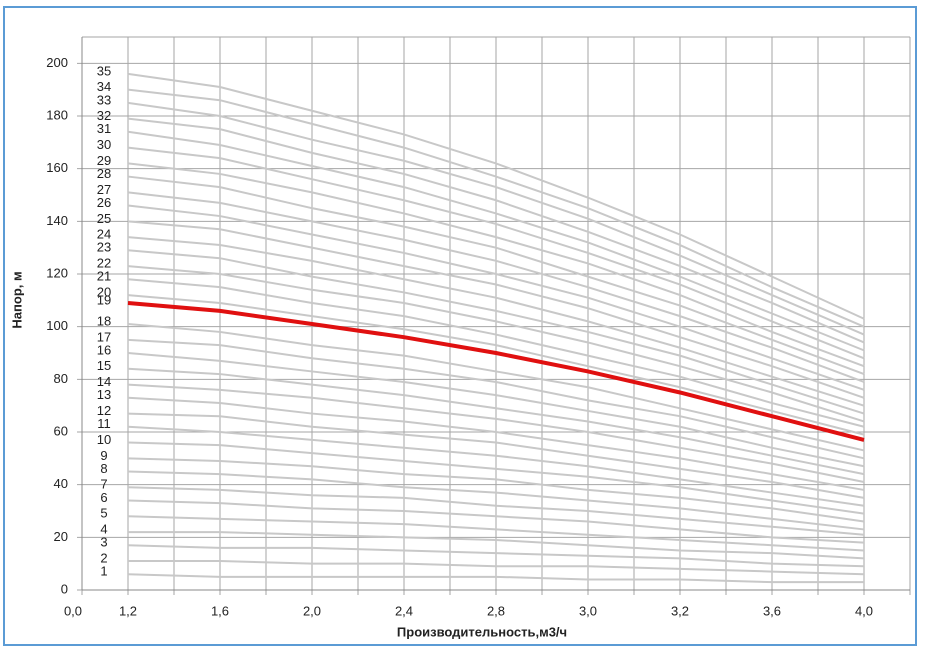  Describe the element at coordinates (104, 247) in the screenshot. I see `curve-label: 23` at that location.